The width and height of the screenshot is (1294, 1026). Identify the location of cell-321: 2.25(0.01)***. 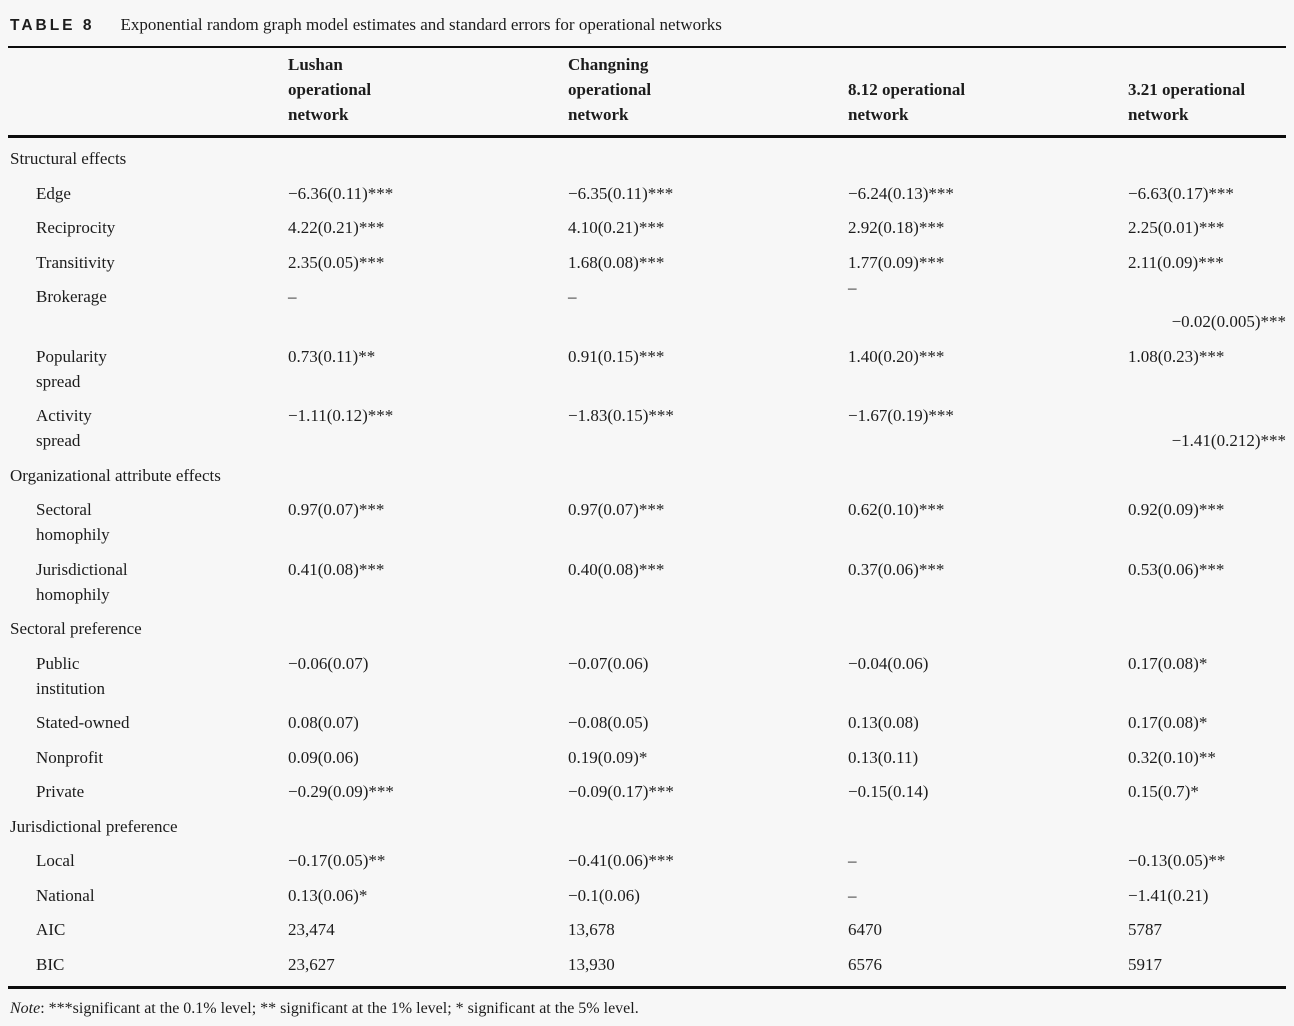
(1176, 227).